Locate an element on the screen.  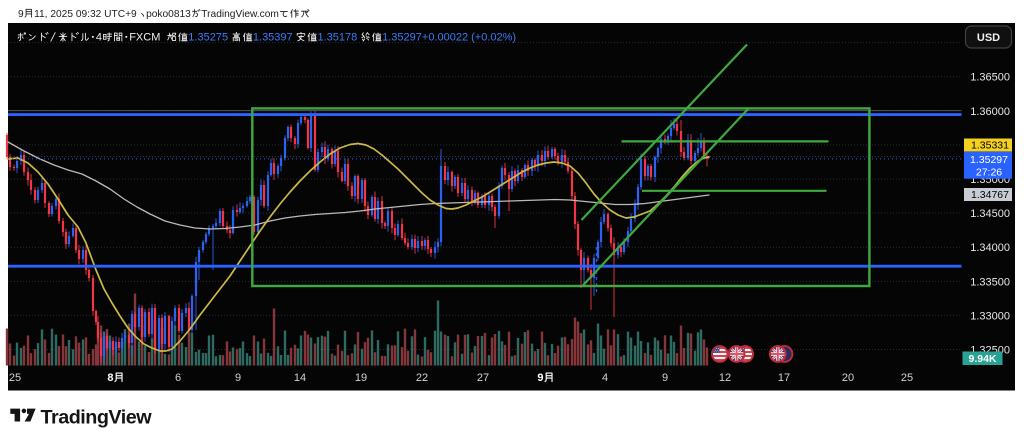
svg-text: 22 is located at coordinates (422, 378).